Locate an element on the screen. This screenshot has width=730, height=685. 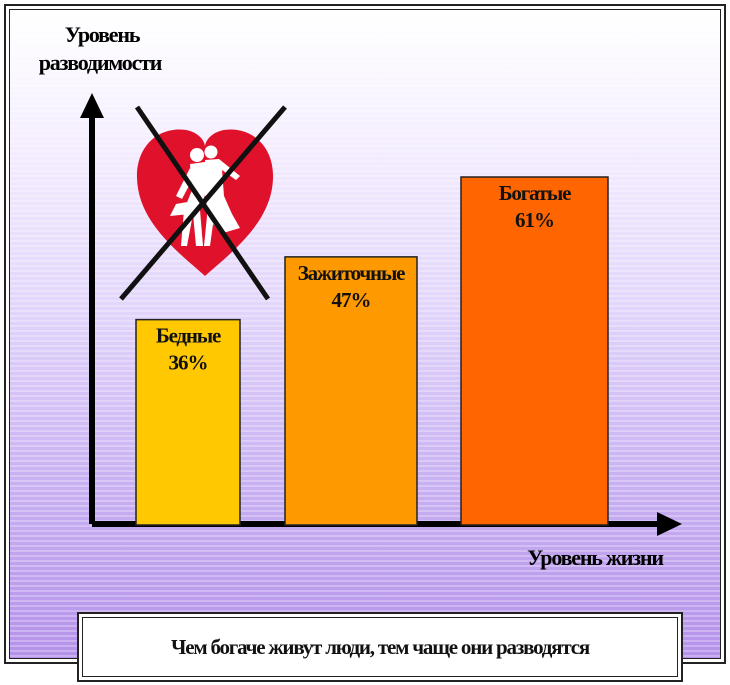
x-axis-label: Уровень жизни is located at coordinates (595, 557).